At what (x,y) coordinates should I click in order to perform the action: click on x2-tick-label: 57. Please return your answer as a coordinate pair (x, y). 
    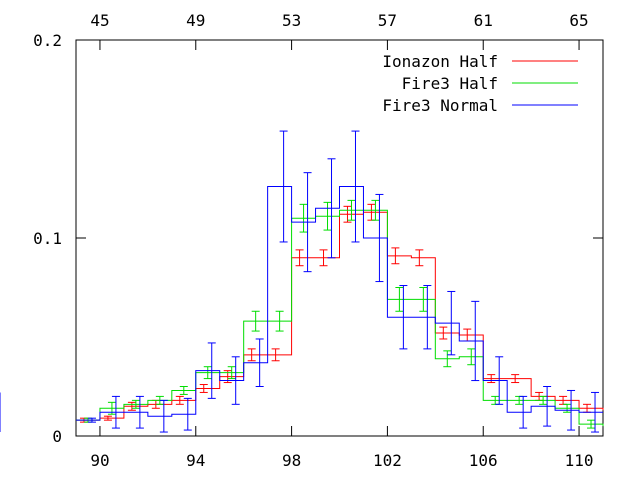
    Looking at the image, I should click on (387, 20).